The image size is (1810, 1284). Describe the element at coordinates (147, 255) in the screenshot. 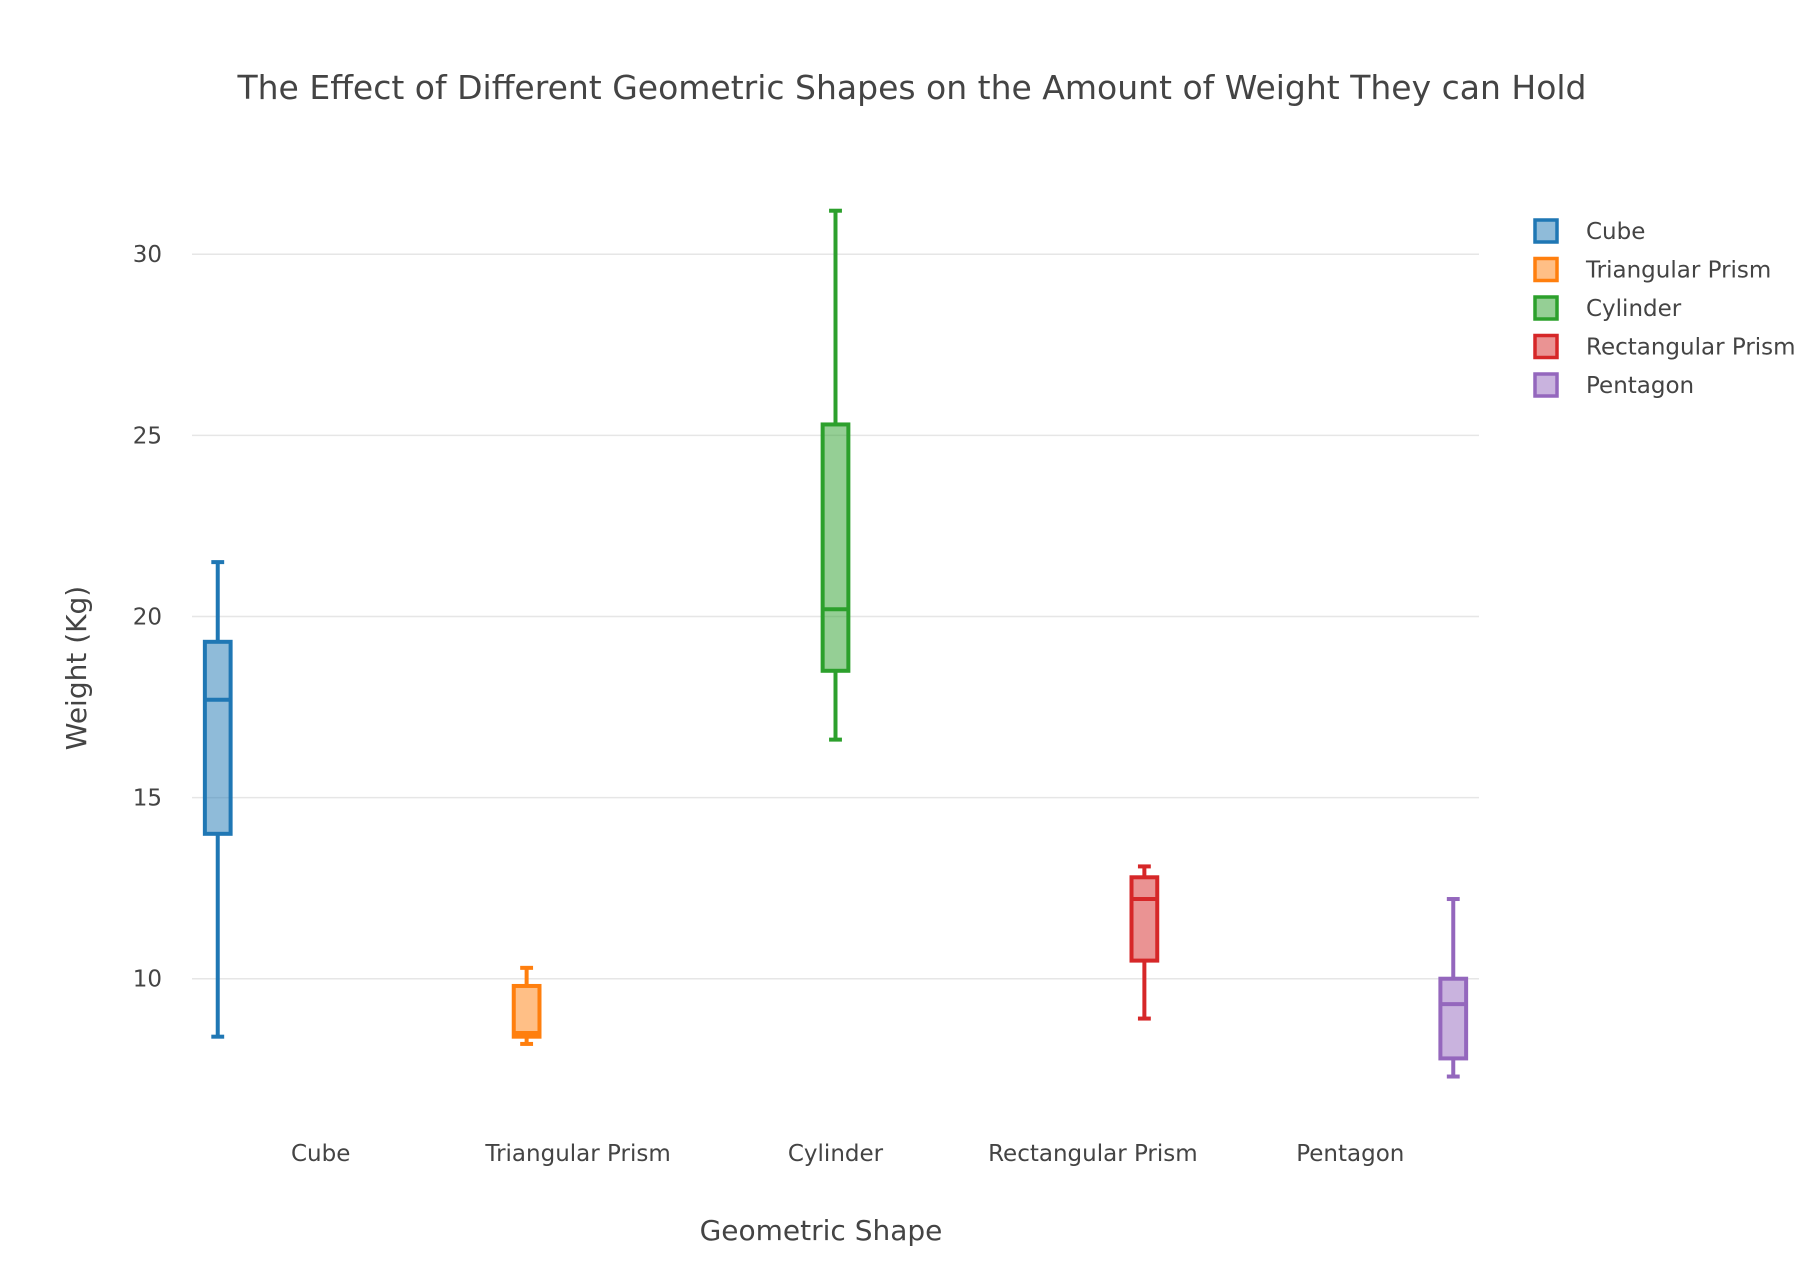

I see `y-tick-label: 30` at that location.